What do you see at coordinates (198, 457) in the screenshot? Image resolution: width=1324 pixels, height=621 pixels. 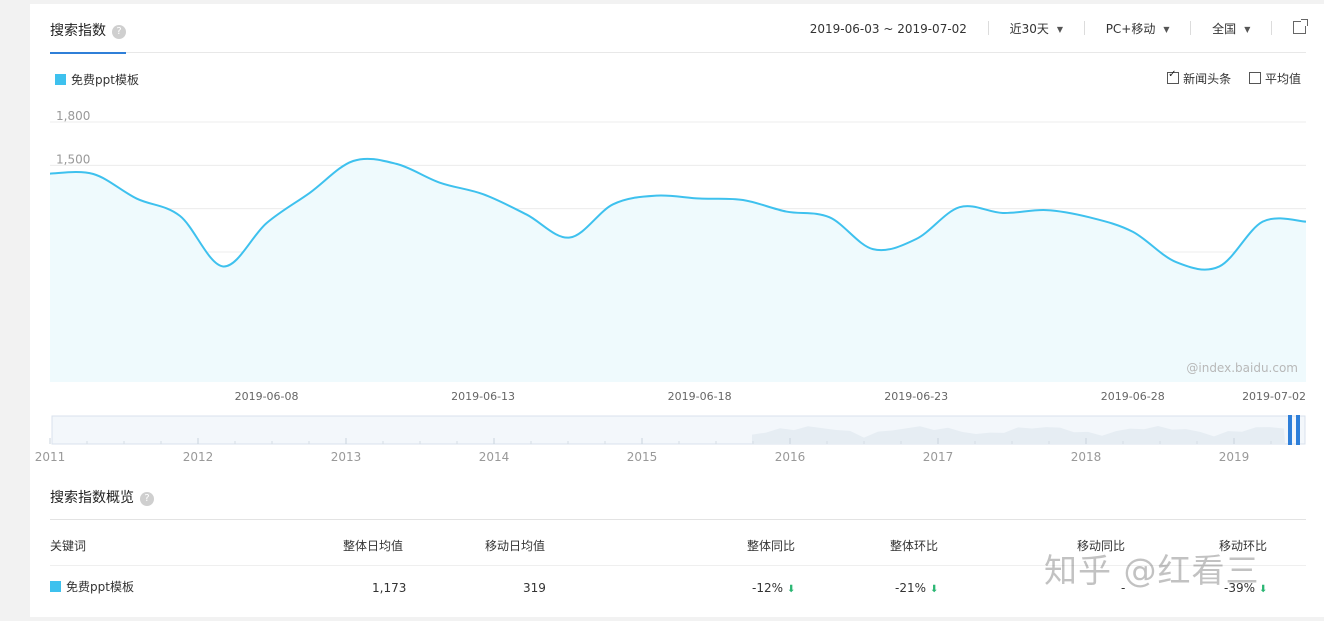 I see `timeline-year-label: 2012` at bounding box center [198, 457].